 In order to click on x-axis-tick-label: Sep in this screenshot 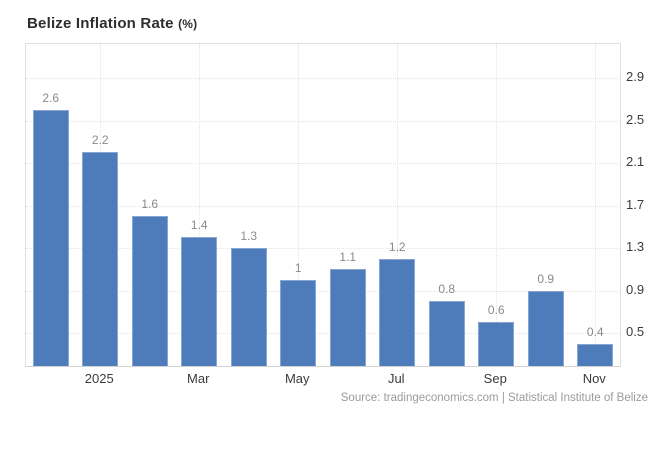, I will do `click(495, 378)`.